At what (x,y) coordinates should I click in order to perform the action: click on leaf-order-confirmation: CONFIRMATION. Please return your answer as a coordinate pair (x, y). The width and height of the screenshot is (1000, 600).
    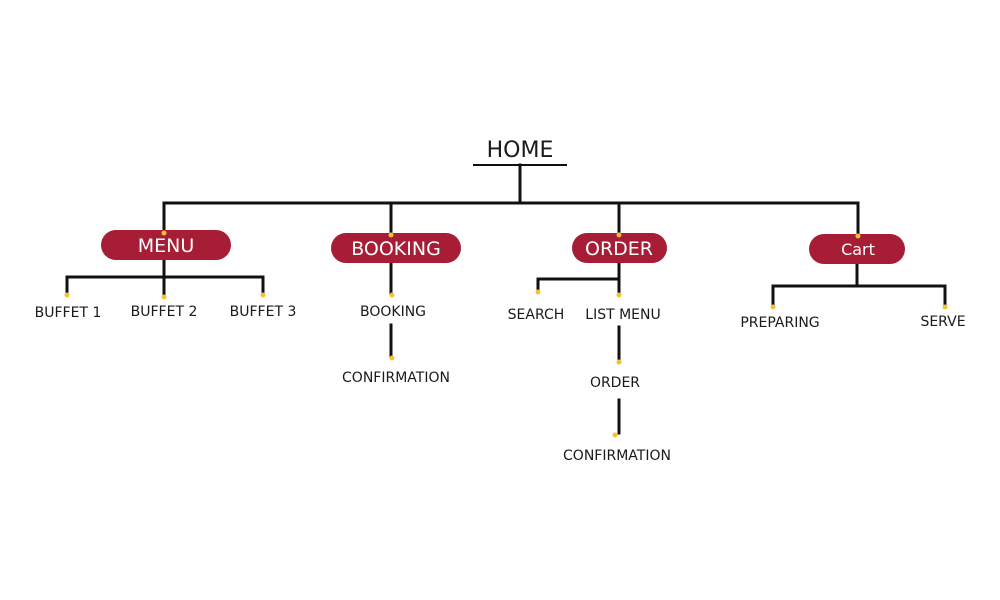
    Looking at the image, I should click on (617, 456).